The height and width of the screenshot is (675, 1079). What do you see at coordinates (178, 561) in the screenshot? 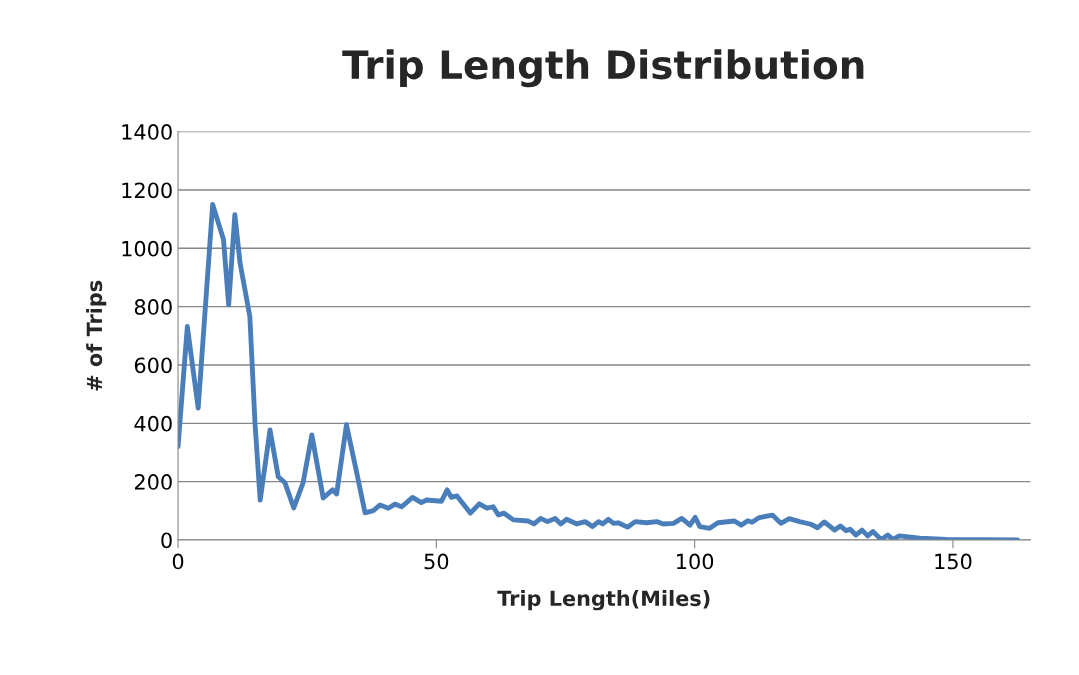
I see `x-tick-label: 0` at bounding box center [178, 561].